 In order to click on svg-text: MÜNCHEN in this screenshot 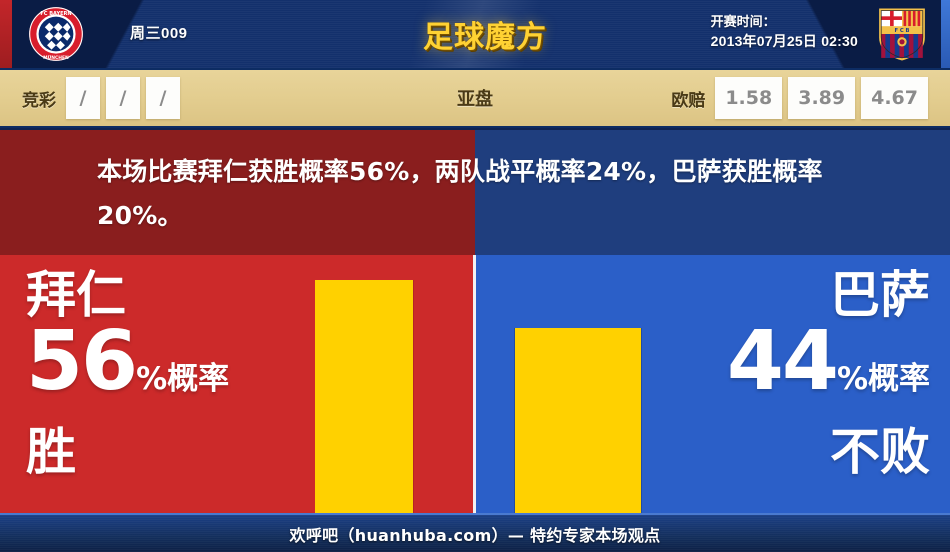, I will do `click(56, 57)`.